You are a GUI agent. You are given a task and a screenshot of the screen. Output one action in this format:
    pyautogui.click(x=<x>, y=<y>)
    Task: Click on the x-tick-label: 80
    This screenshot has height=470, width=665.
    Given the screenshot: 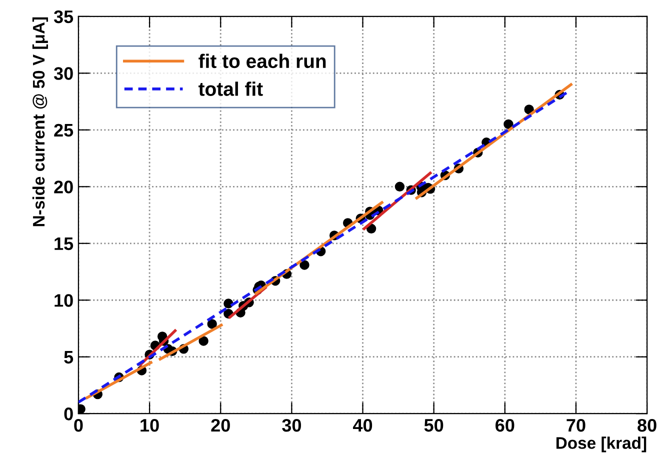 What is the action you would take?
    pyautogui.click(x=647, y=425)
    